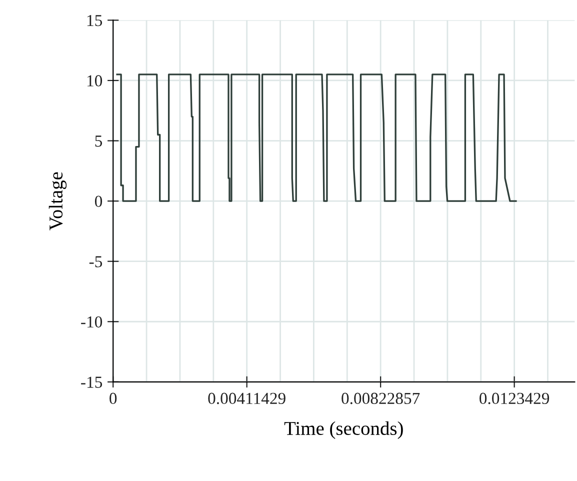 Image resolution: width=577 pixels, height=481 pixels. I want to click on y-tick-label: 5, so click(98, 141).